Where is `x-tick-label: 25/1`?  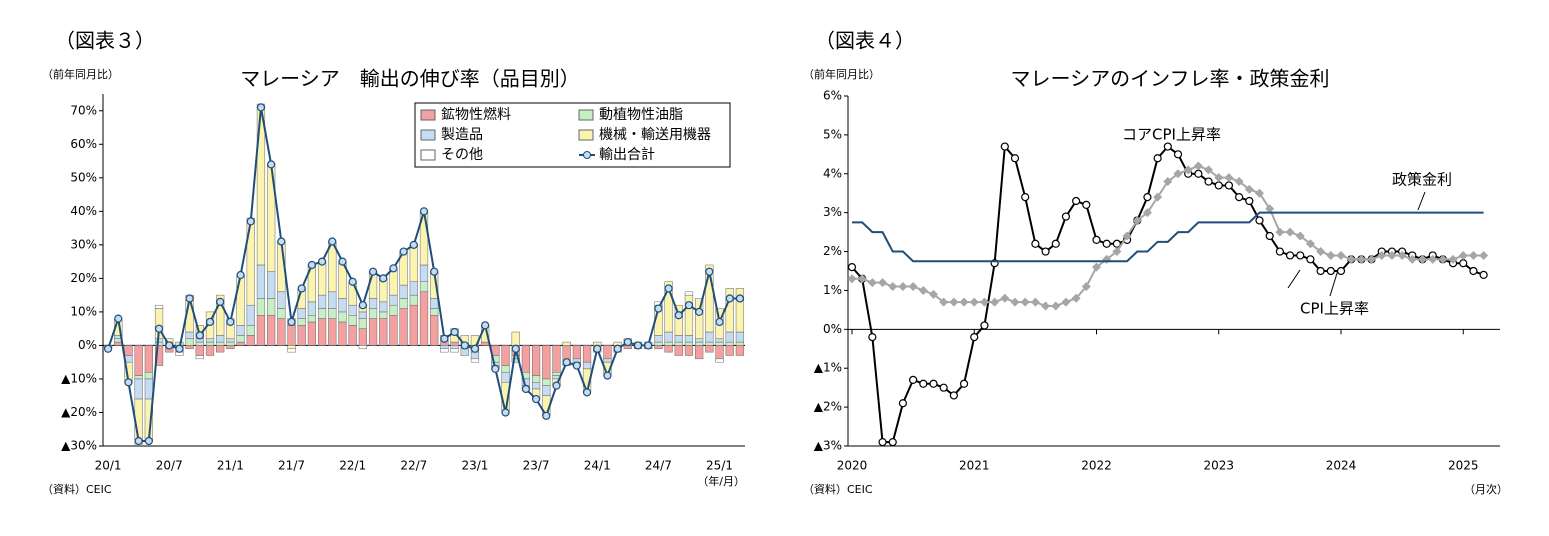
x-tick-label: 25/1 is located at coordinates (719, 466).